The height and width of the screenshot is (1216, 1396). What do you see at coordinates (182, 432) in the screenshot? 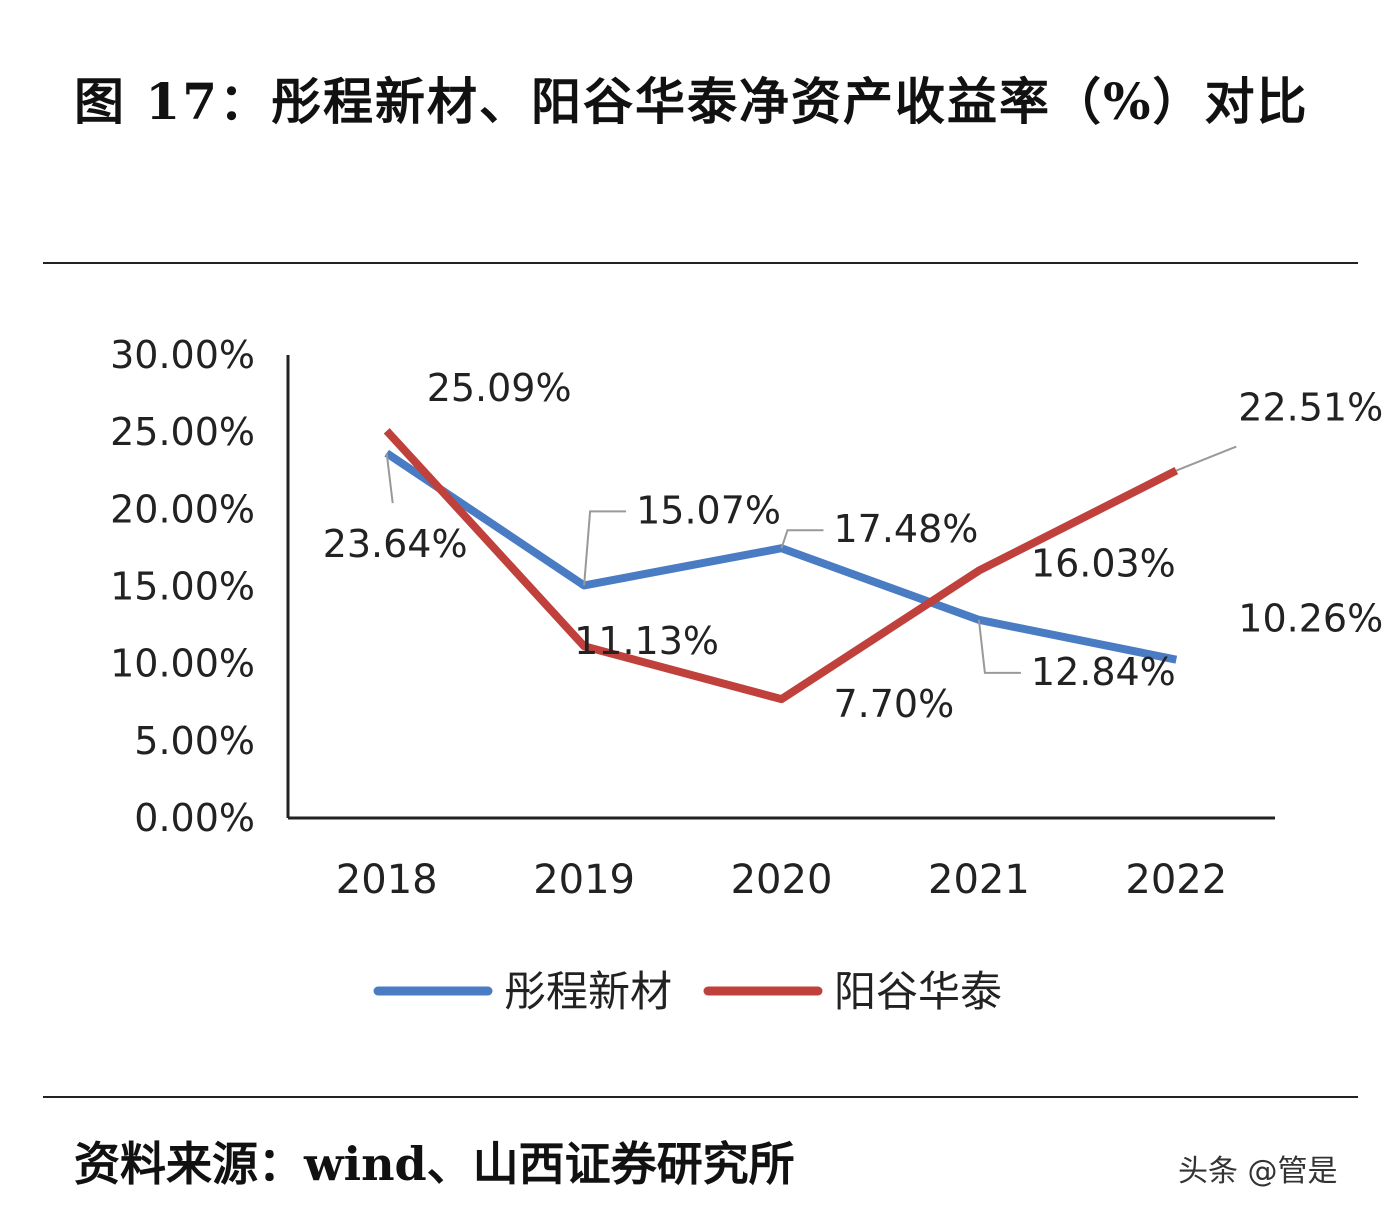
I see `y-tick-label: 25.00%` at bounding box center [182, 432].